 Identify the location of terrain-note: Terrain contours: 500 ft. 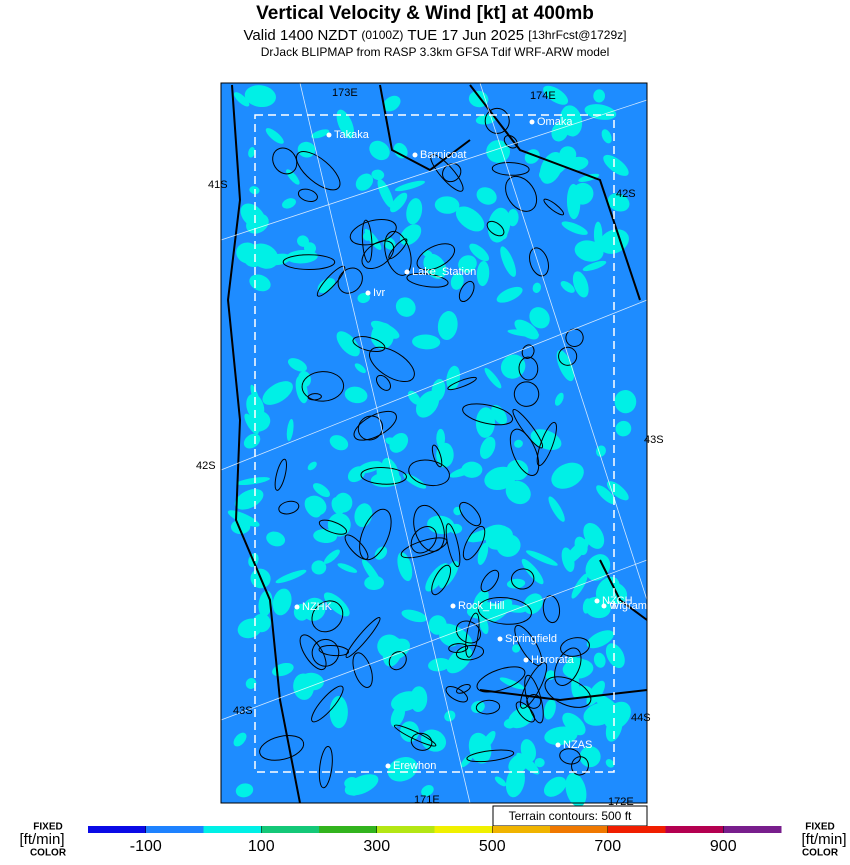
(570, 816).